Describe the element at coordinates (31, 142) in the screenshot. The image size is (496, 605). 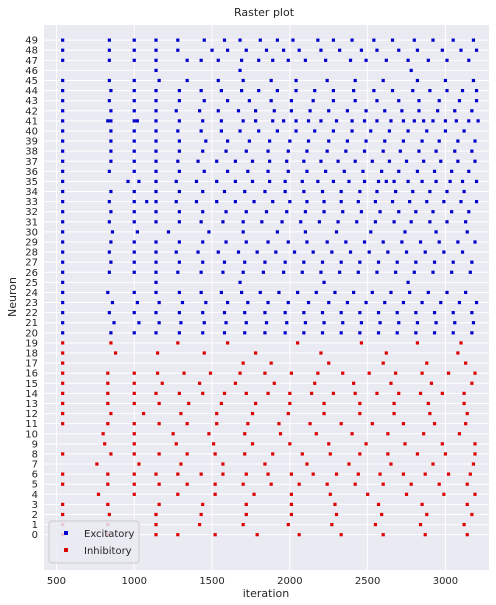
I see `y-tick-label: 39` at that location.